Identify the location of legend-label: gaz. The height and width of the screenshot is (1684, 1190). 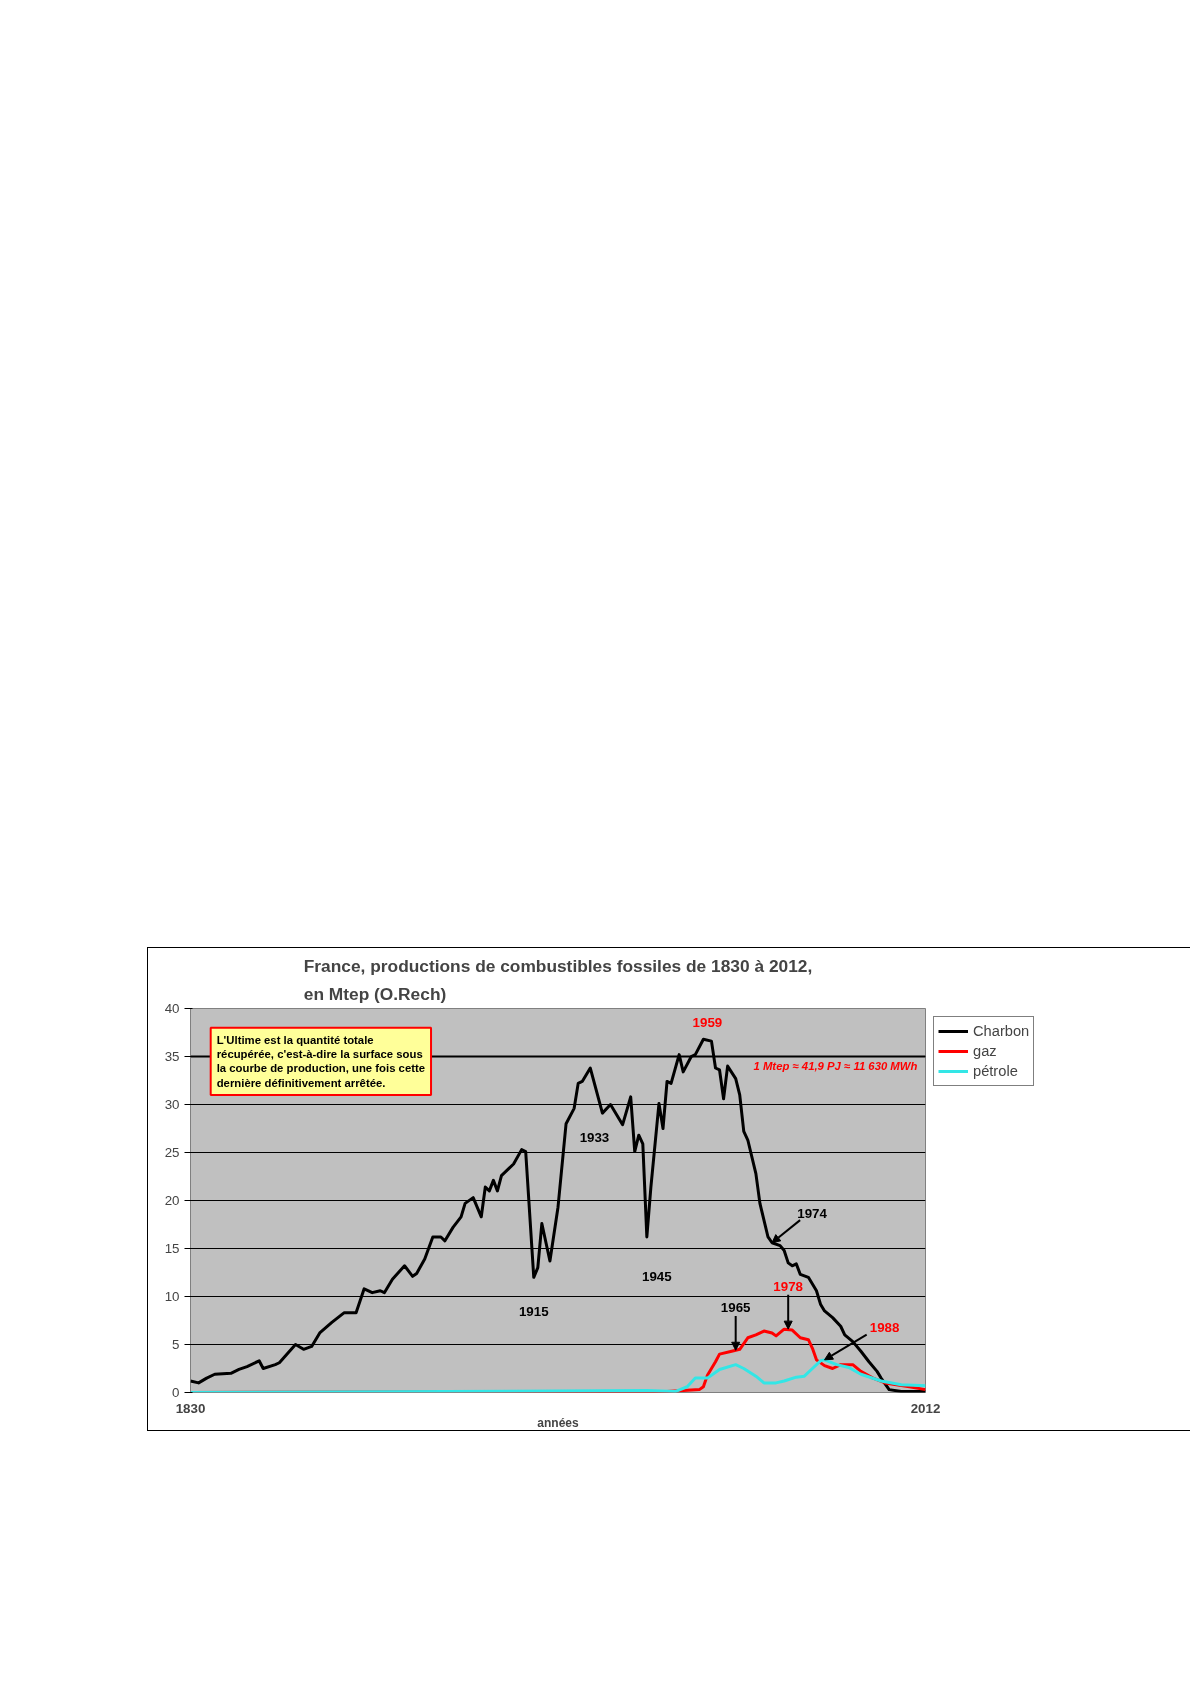
(985, 1051).